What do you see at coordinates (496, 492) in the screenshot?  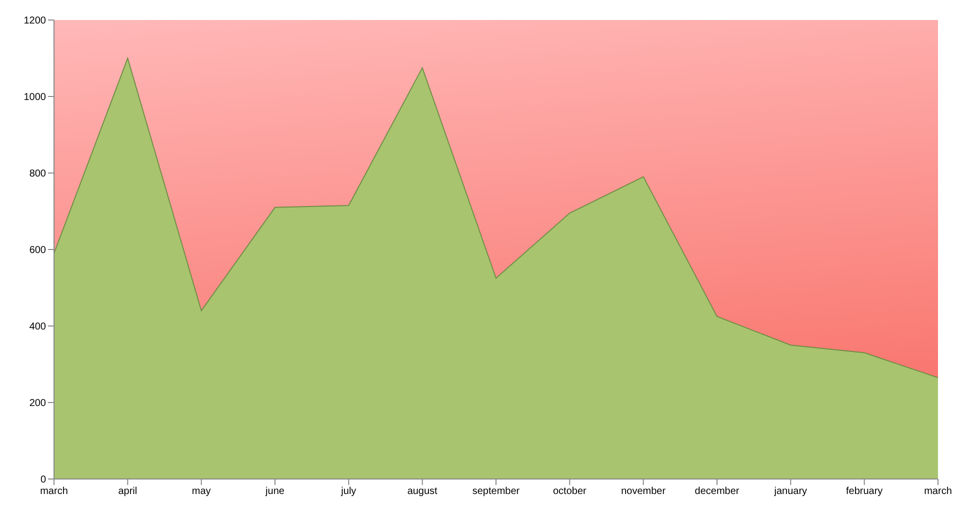 I see `x-tick-label: september` at bounding box center [496, 492].